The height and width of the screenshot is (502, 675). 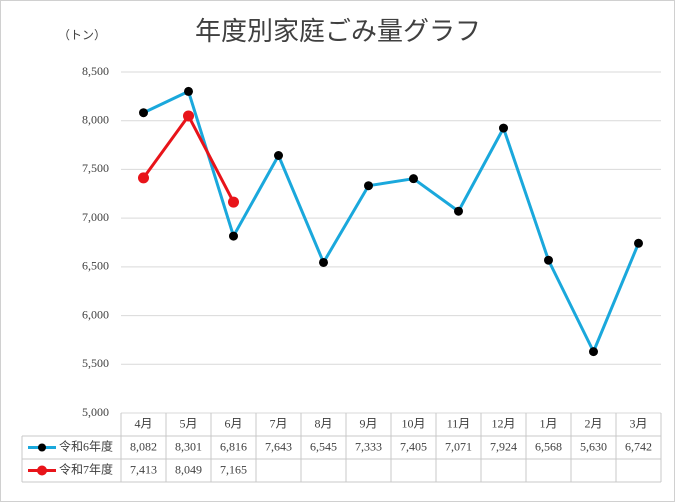 What do you see at coordinates (143, 446) in the screenshot?
I see `table-value: 8,082` at bounding box center [143, 446].